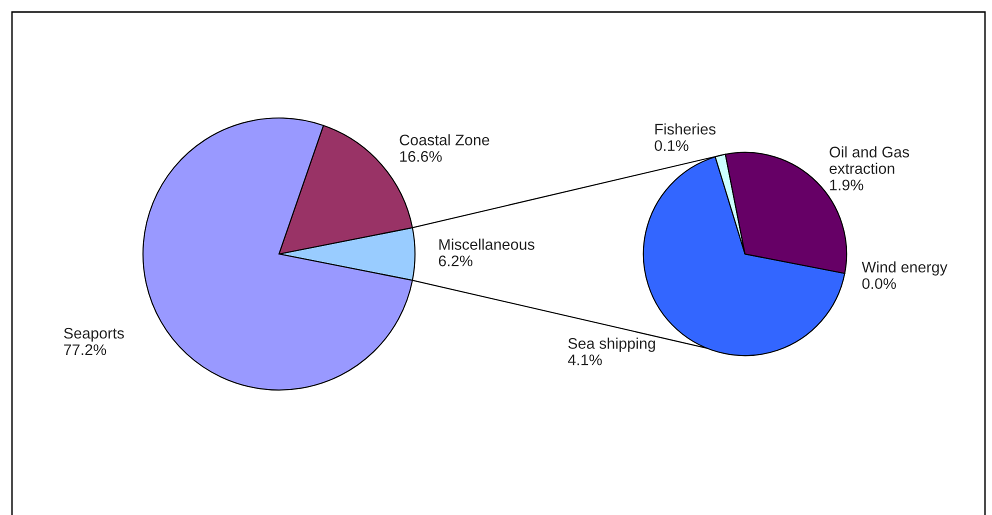 The width and height of the screenshot is (992, 515). I want to click on slice-label: Miscellaneous, so click(486, 244).